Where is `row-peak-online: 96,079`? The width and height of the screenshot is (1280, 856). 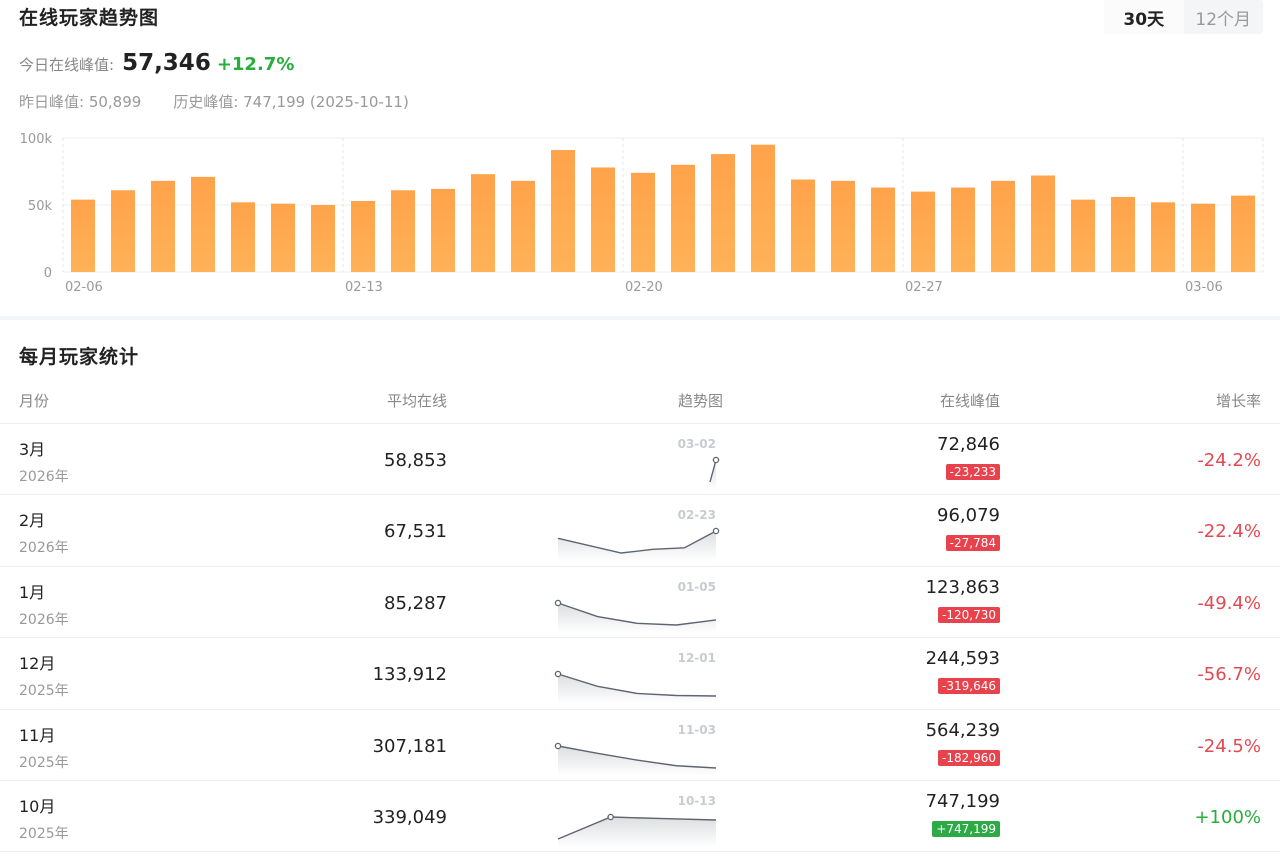
row-peak-online: 96,079 is located at coordinates (968, 516).